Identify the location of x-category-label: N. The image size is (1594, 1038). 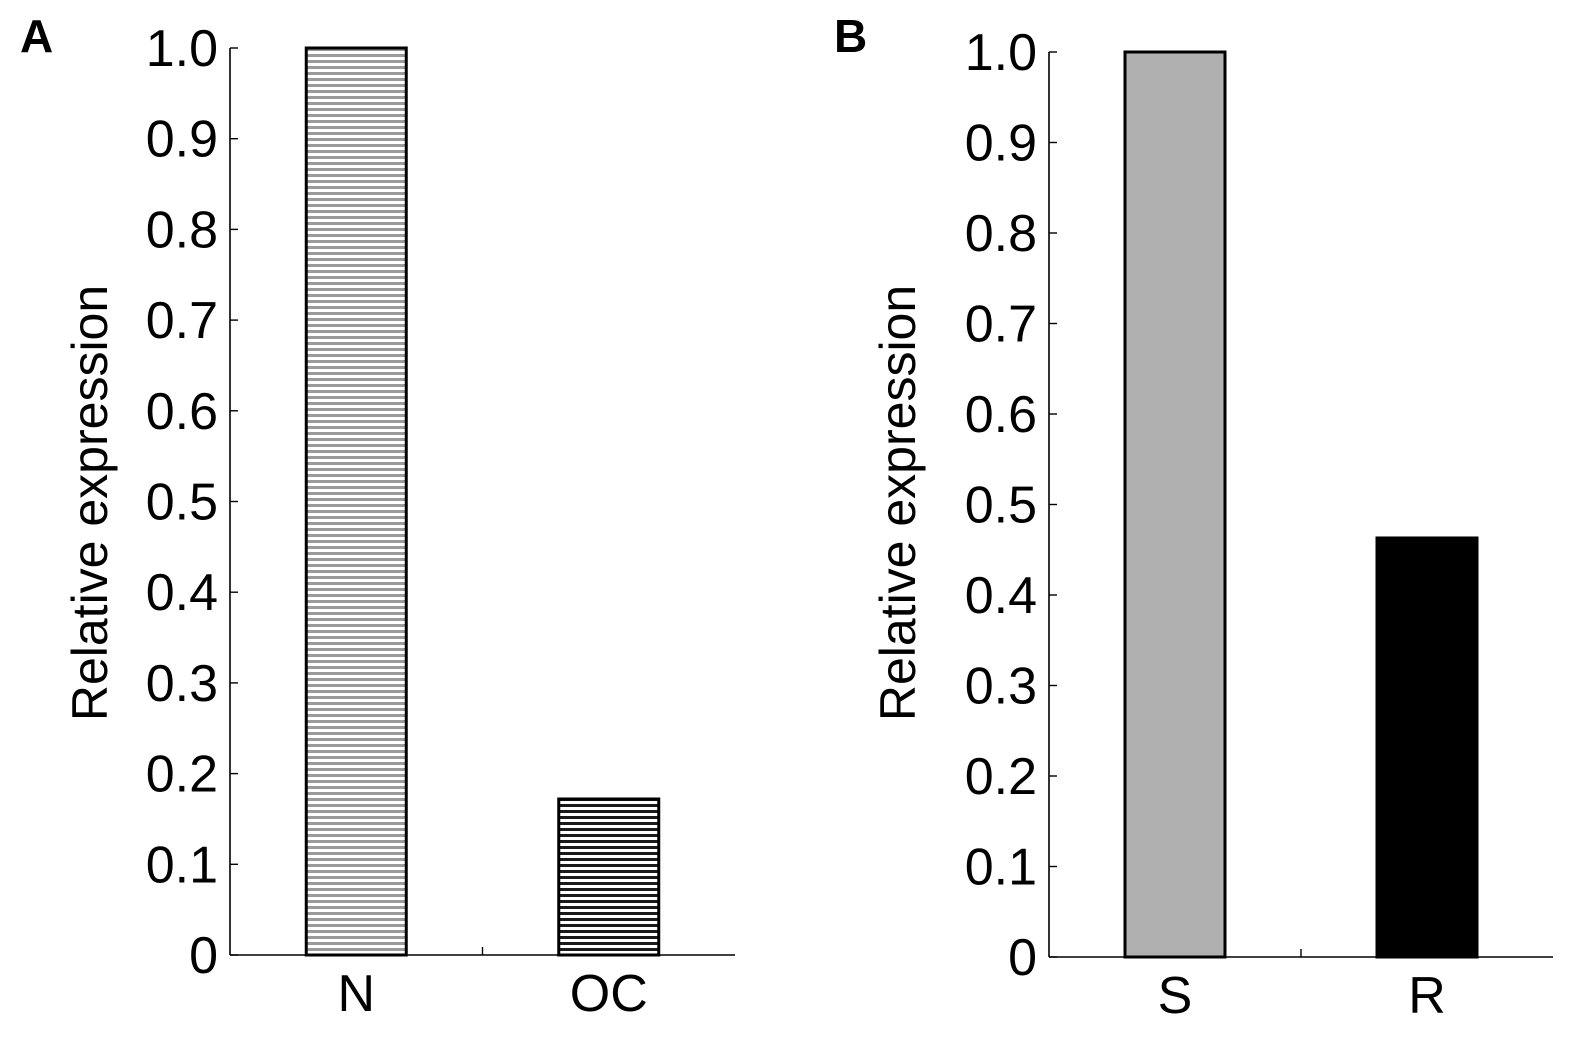
(356, 994).